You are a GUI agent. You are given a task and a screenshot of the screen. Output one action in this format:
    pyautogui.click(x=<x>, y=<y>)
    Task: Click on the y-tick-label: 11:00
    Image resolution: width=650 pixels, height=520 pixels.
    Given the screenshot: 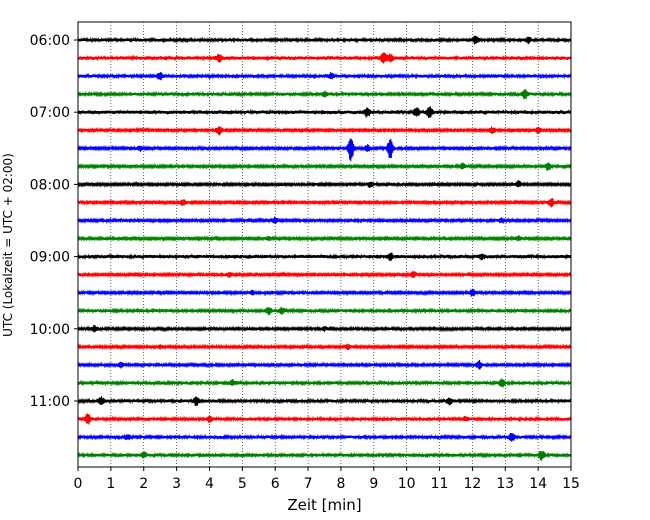 What is the action you would take?
    pyautogui.click(x=50, y=402)
    